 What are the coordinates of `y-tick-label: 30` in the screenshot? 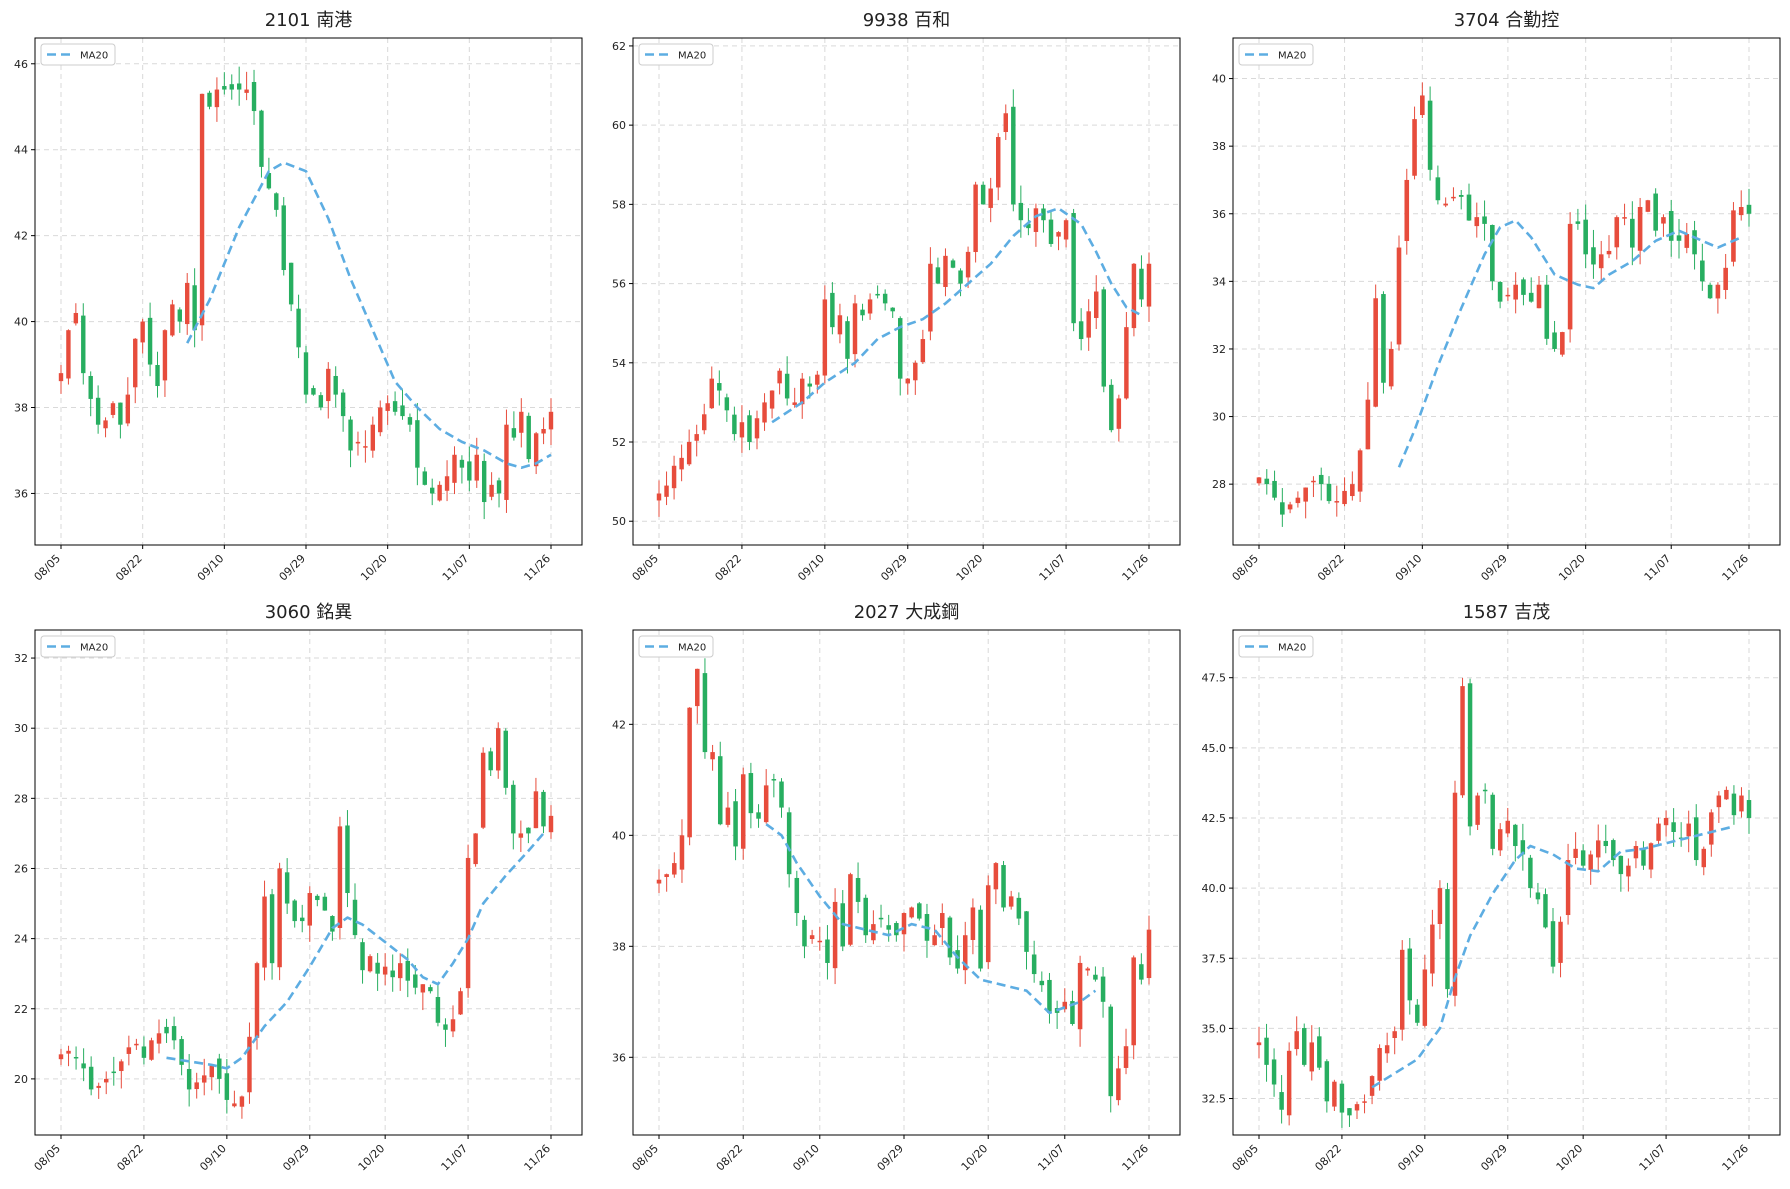 It's located at (1219, 417).